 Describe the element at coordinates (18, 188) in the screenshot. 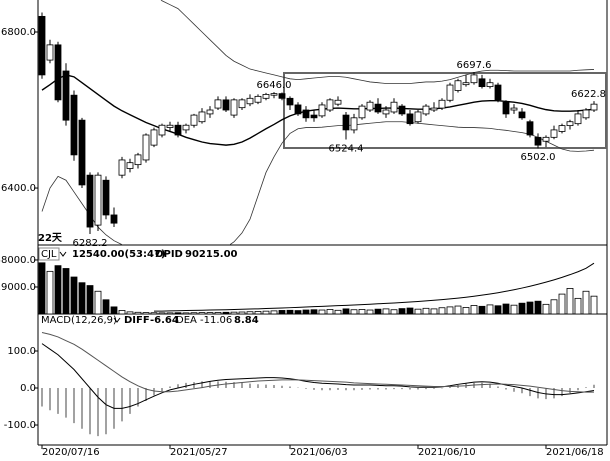

I see `y-tick-label: 6400.0` at that location.